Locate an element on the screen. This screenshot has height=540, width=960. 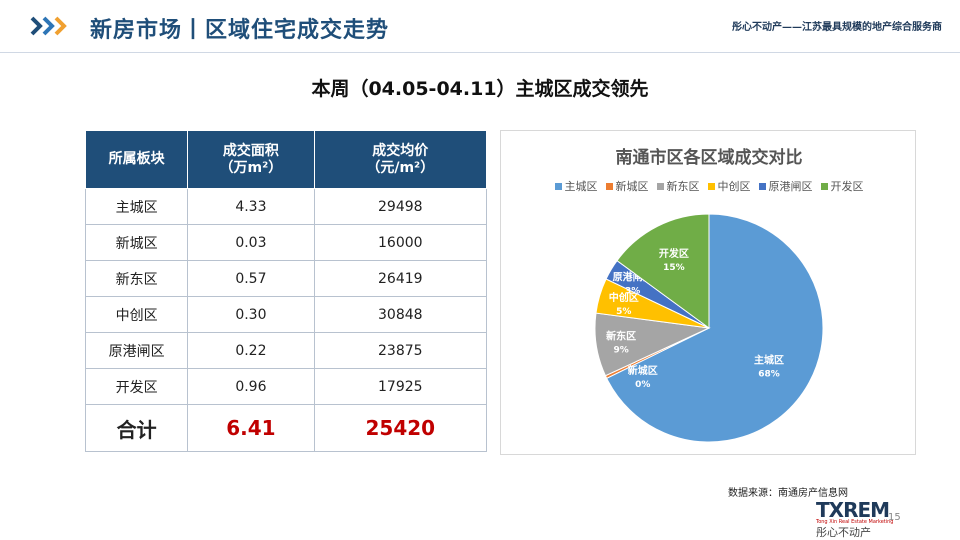
table-header-row: 所属板块 成交面积 （万m²） 成交均价 （元/m²） is located at coordinates (286, 159).